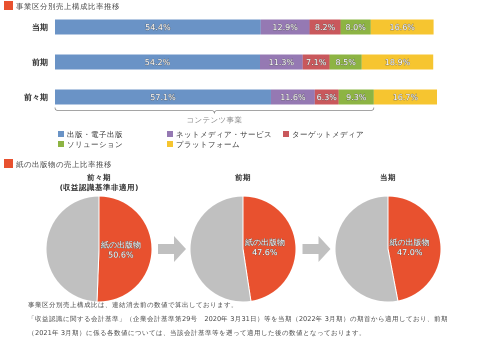 This screenshot has width=484, height=348. I want to click on data-label: 7.1%, so click(316, 62).